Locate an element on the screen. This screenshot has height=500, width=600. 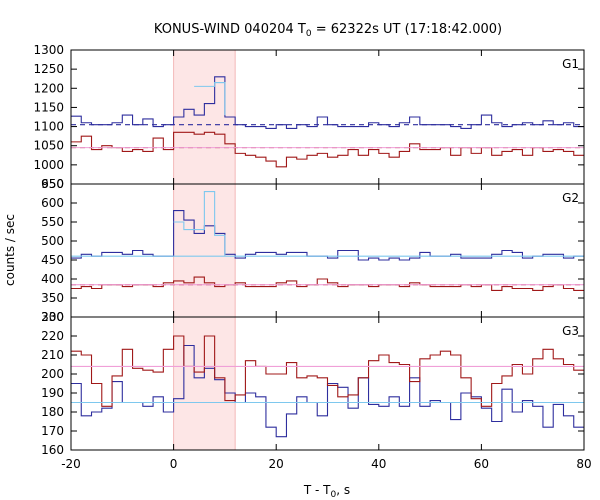
y-tick-label: 300 is located at coordinates (52, 317).